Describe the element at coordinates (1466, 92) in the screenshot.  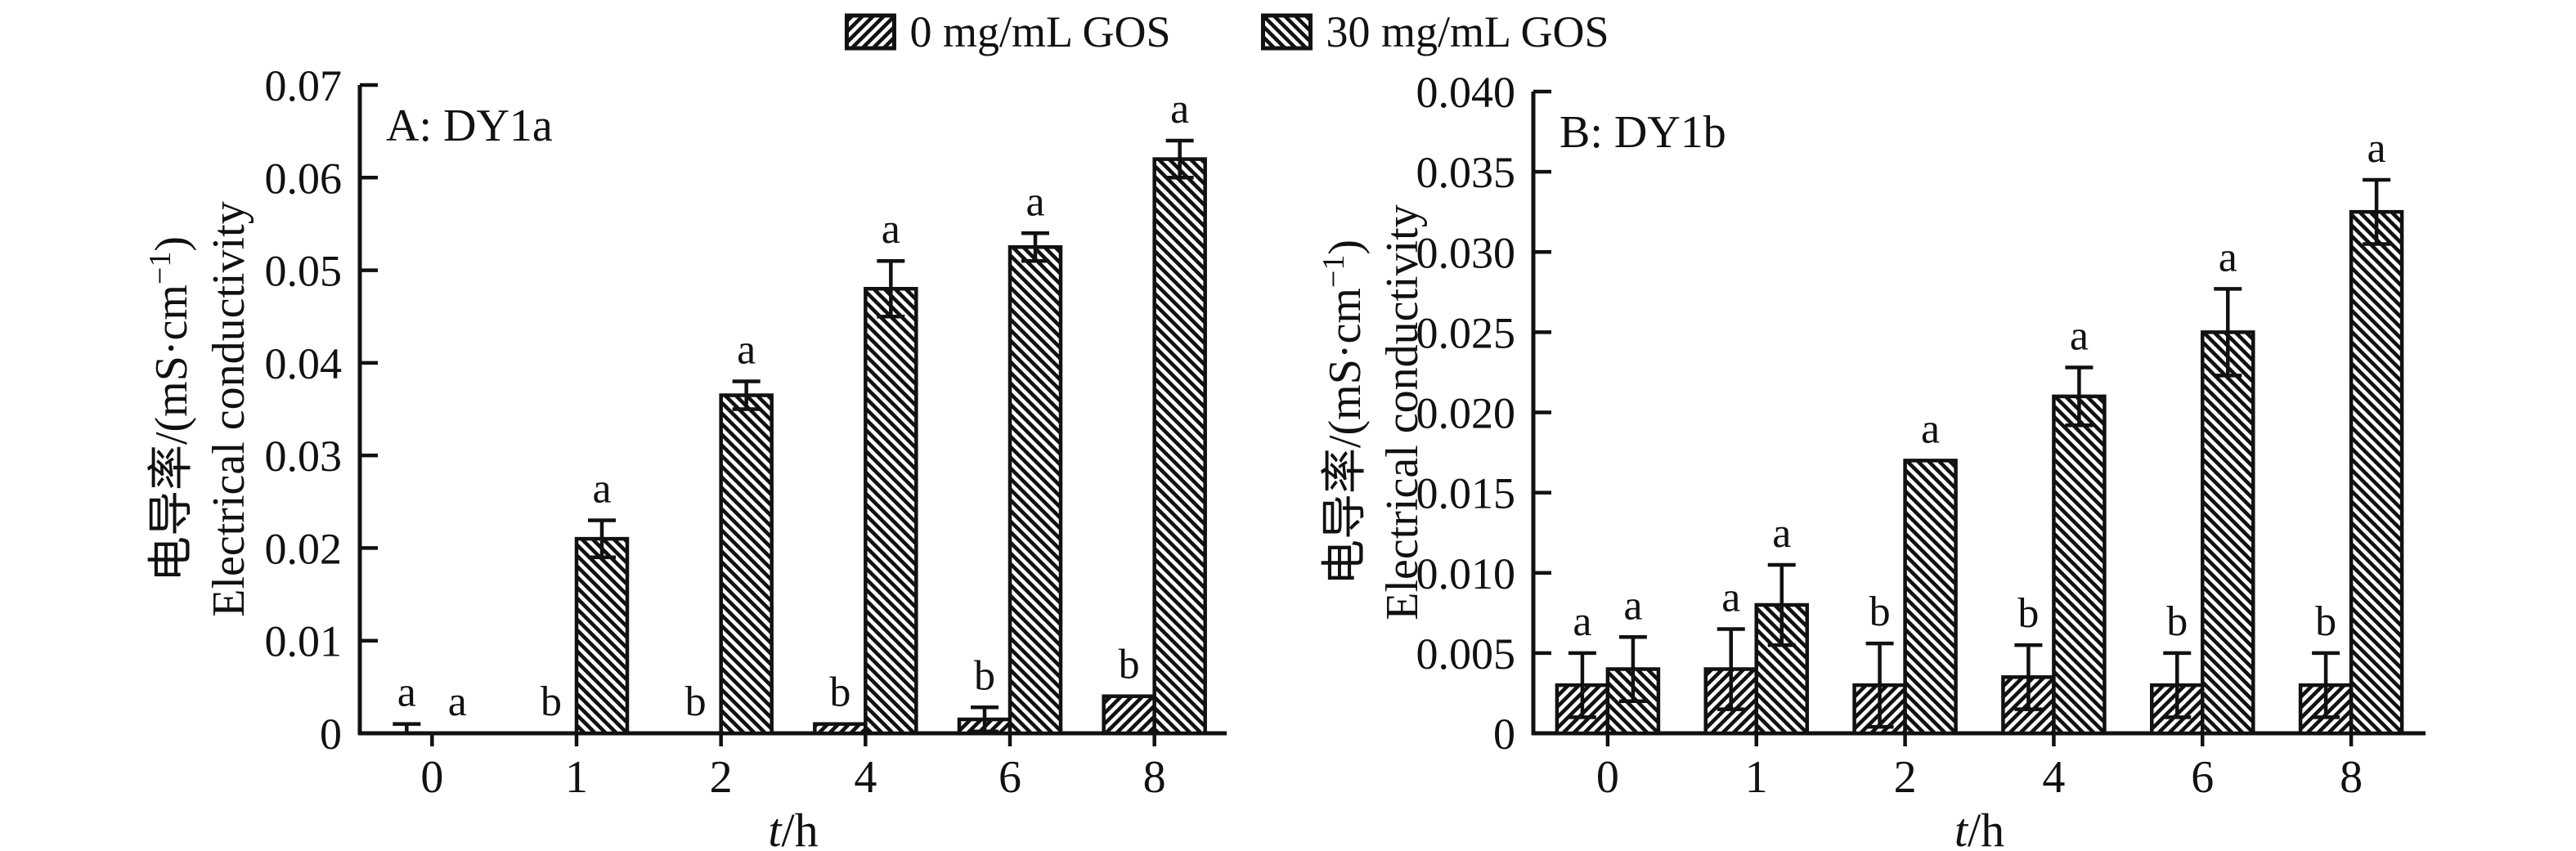
I see `y-tick-label: 0.040` at that location.